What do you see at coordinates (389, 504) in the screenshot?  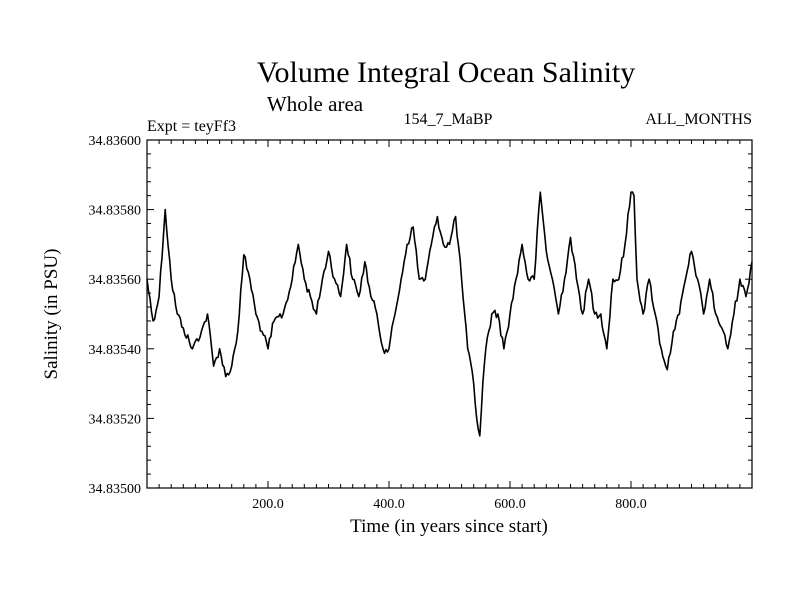 I see `x-tick-label: 400.0` at bounding box center [389, 504].